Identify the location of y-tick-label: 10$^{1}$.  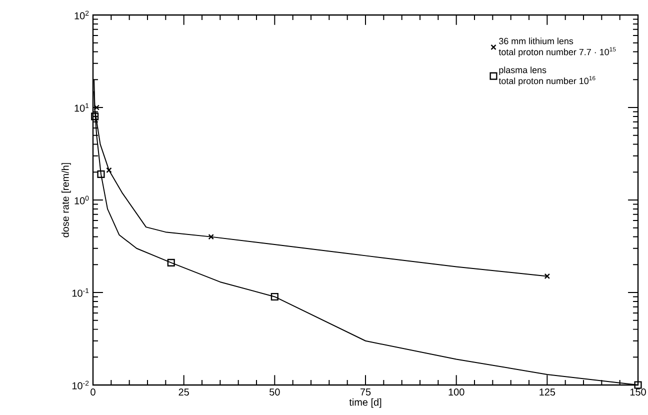
(81, 107).